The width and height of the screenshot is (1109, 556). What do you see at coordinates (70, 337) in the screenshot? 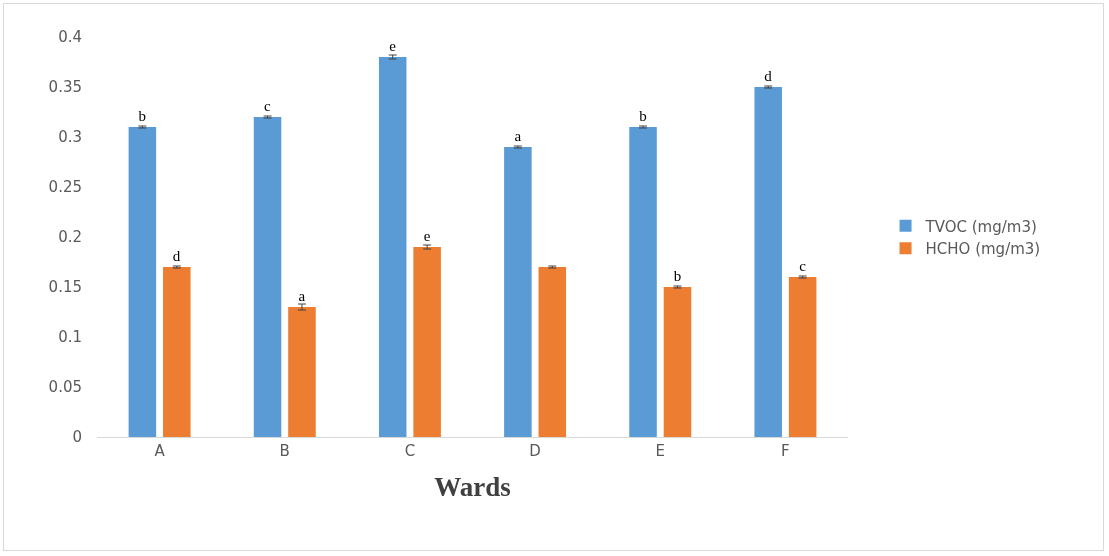
I see `y-tick-label: 0.1` at bounding box center [70, 337].